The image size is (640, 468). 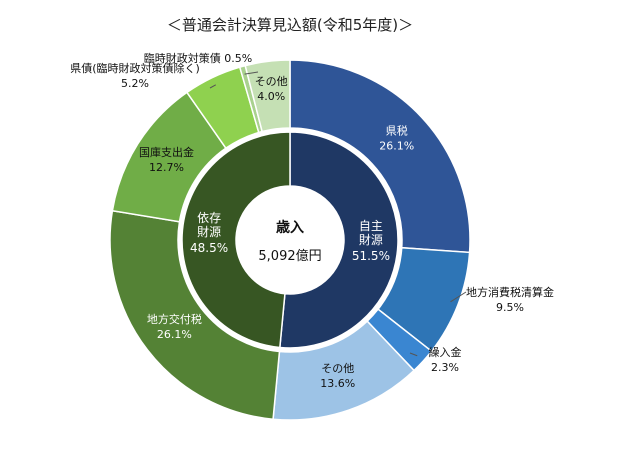 What do you see at coordinates (289, 256) in the screenshot?
I see `center-total: 5,092億円` at bounding box center [289, 256].